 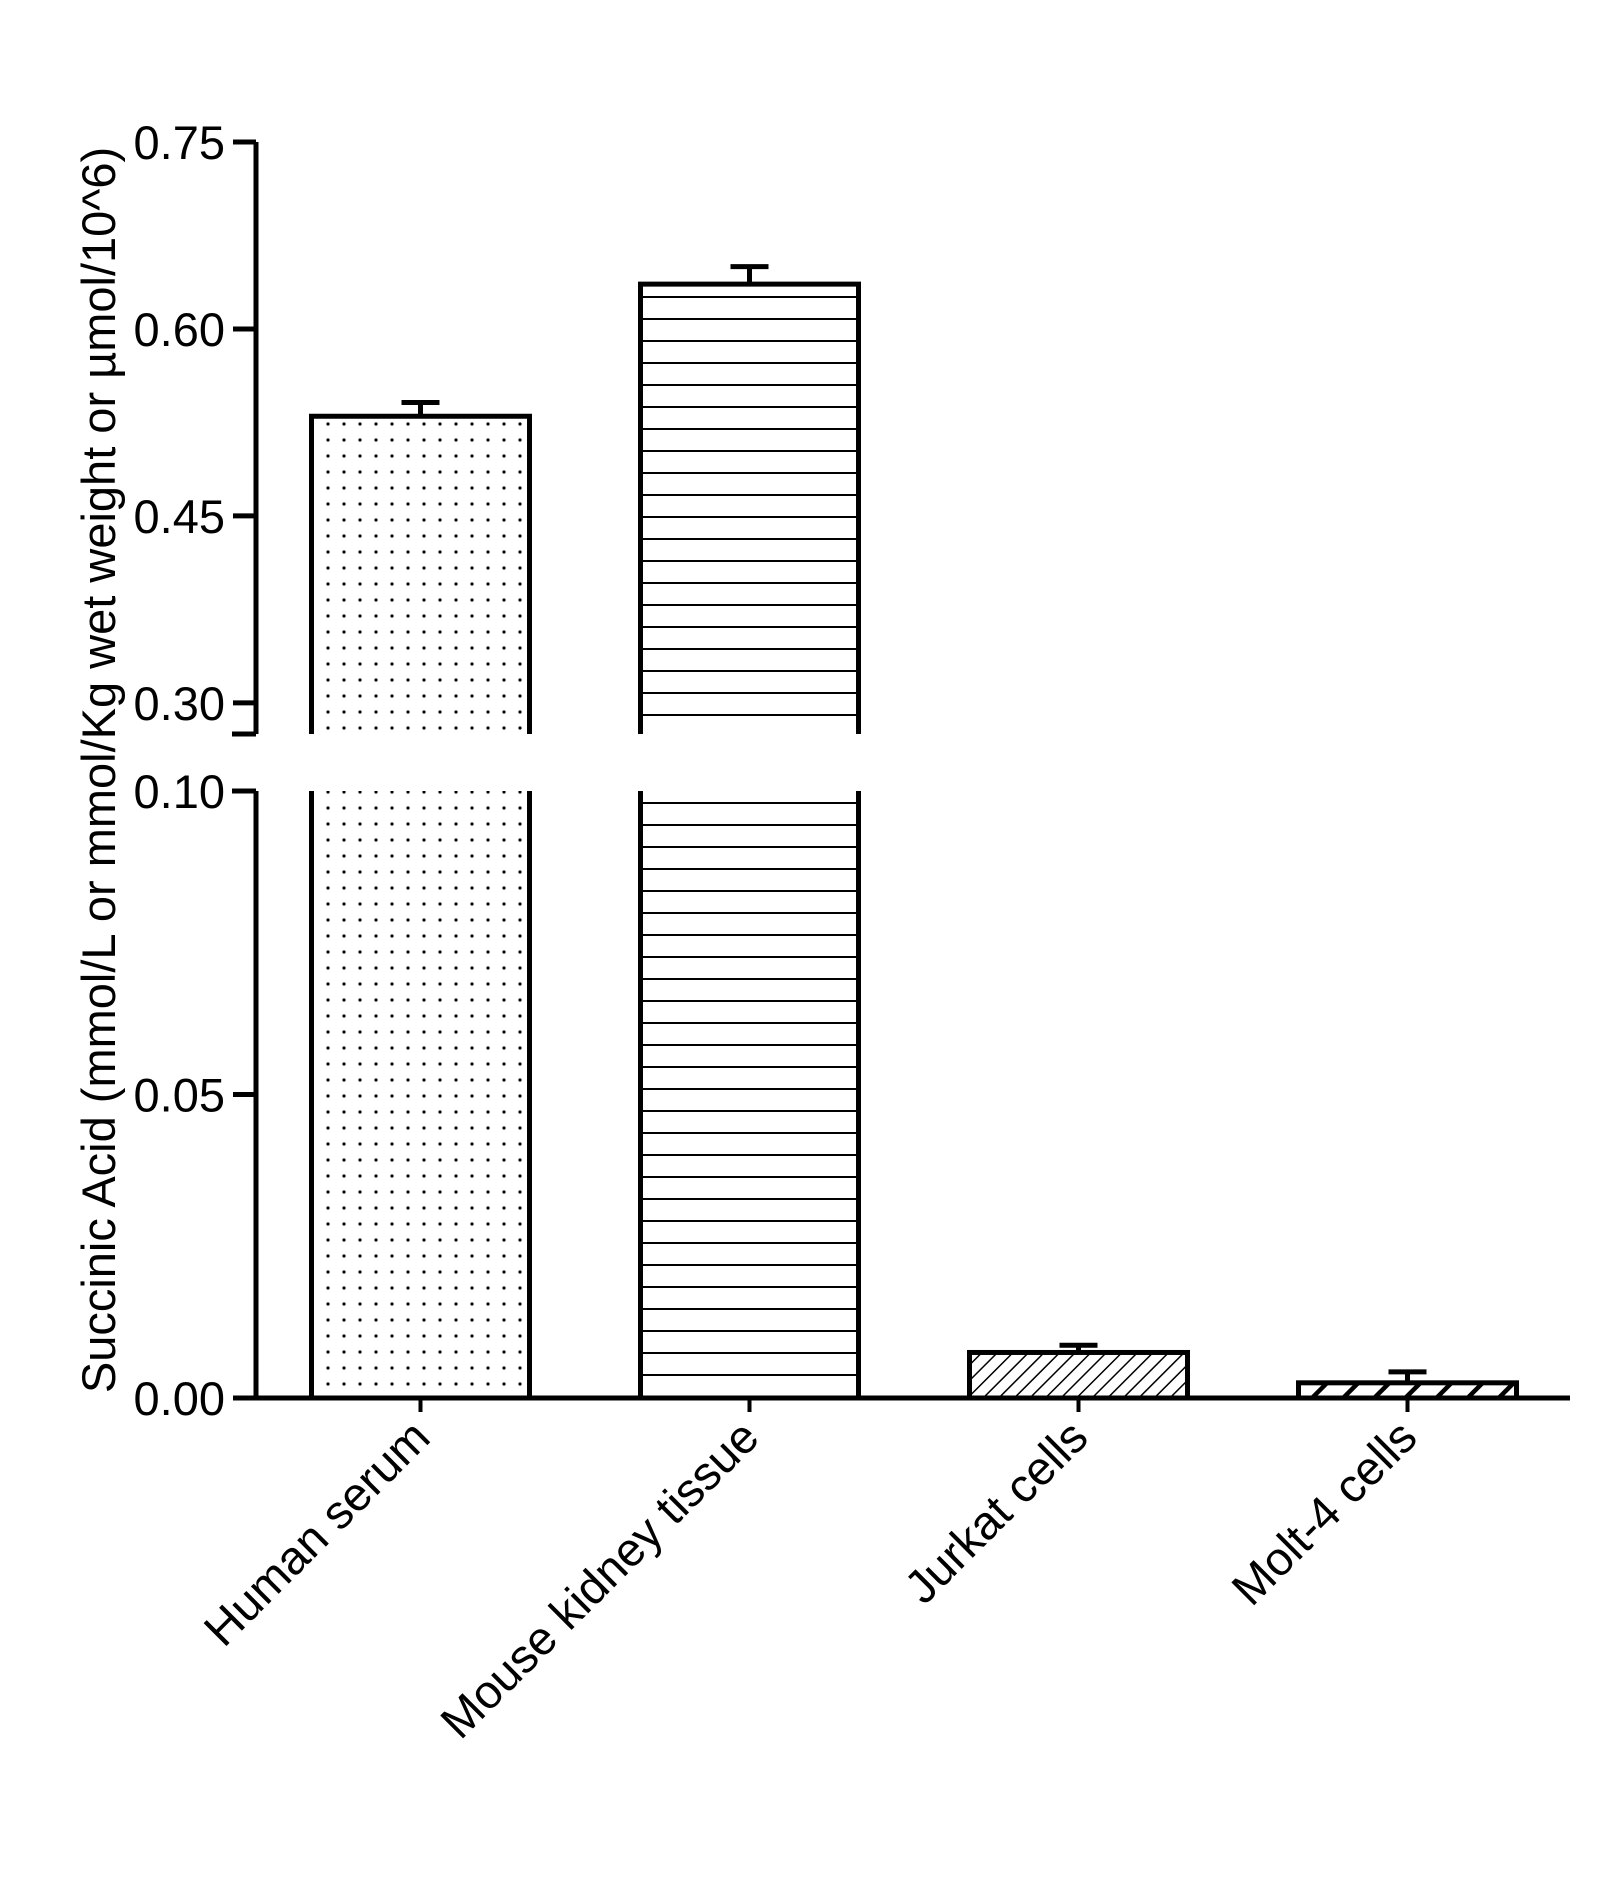 I want to click on x-tick-label: Molt-4 cells, so click(x=1324, y=1513).